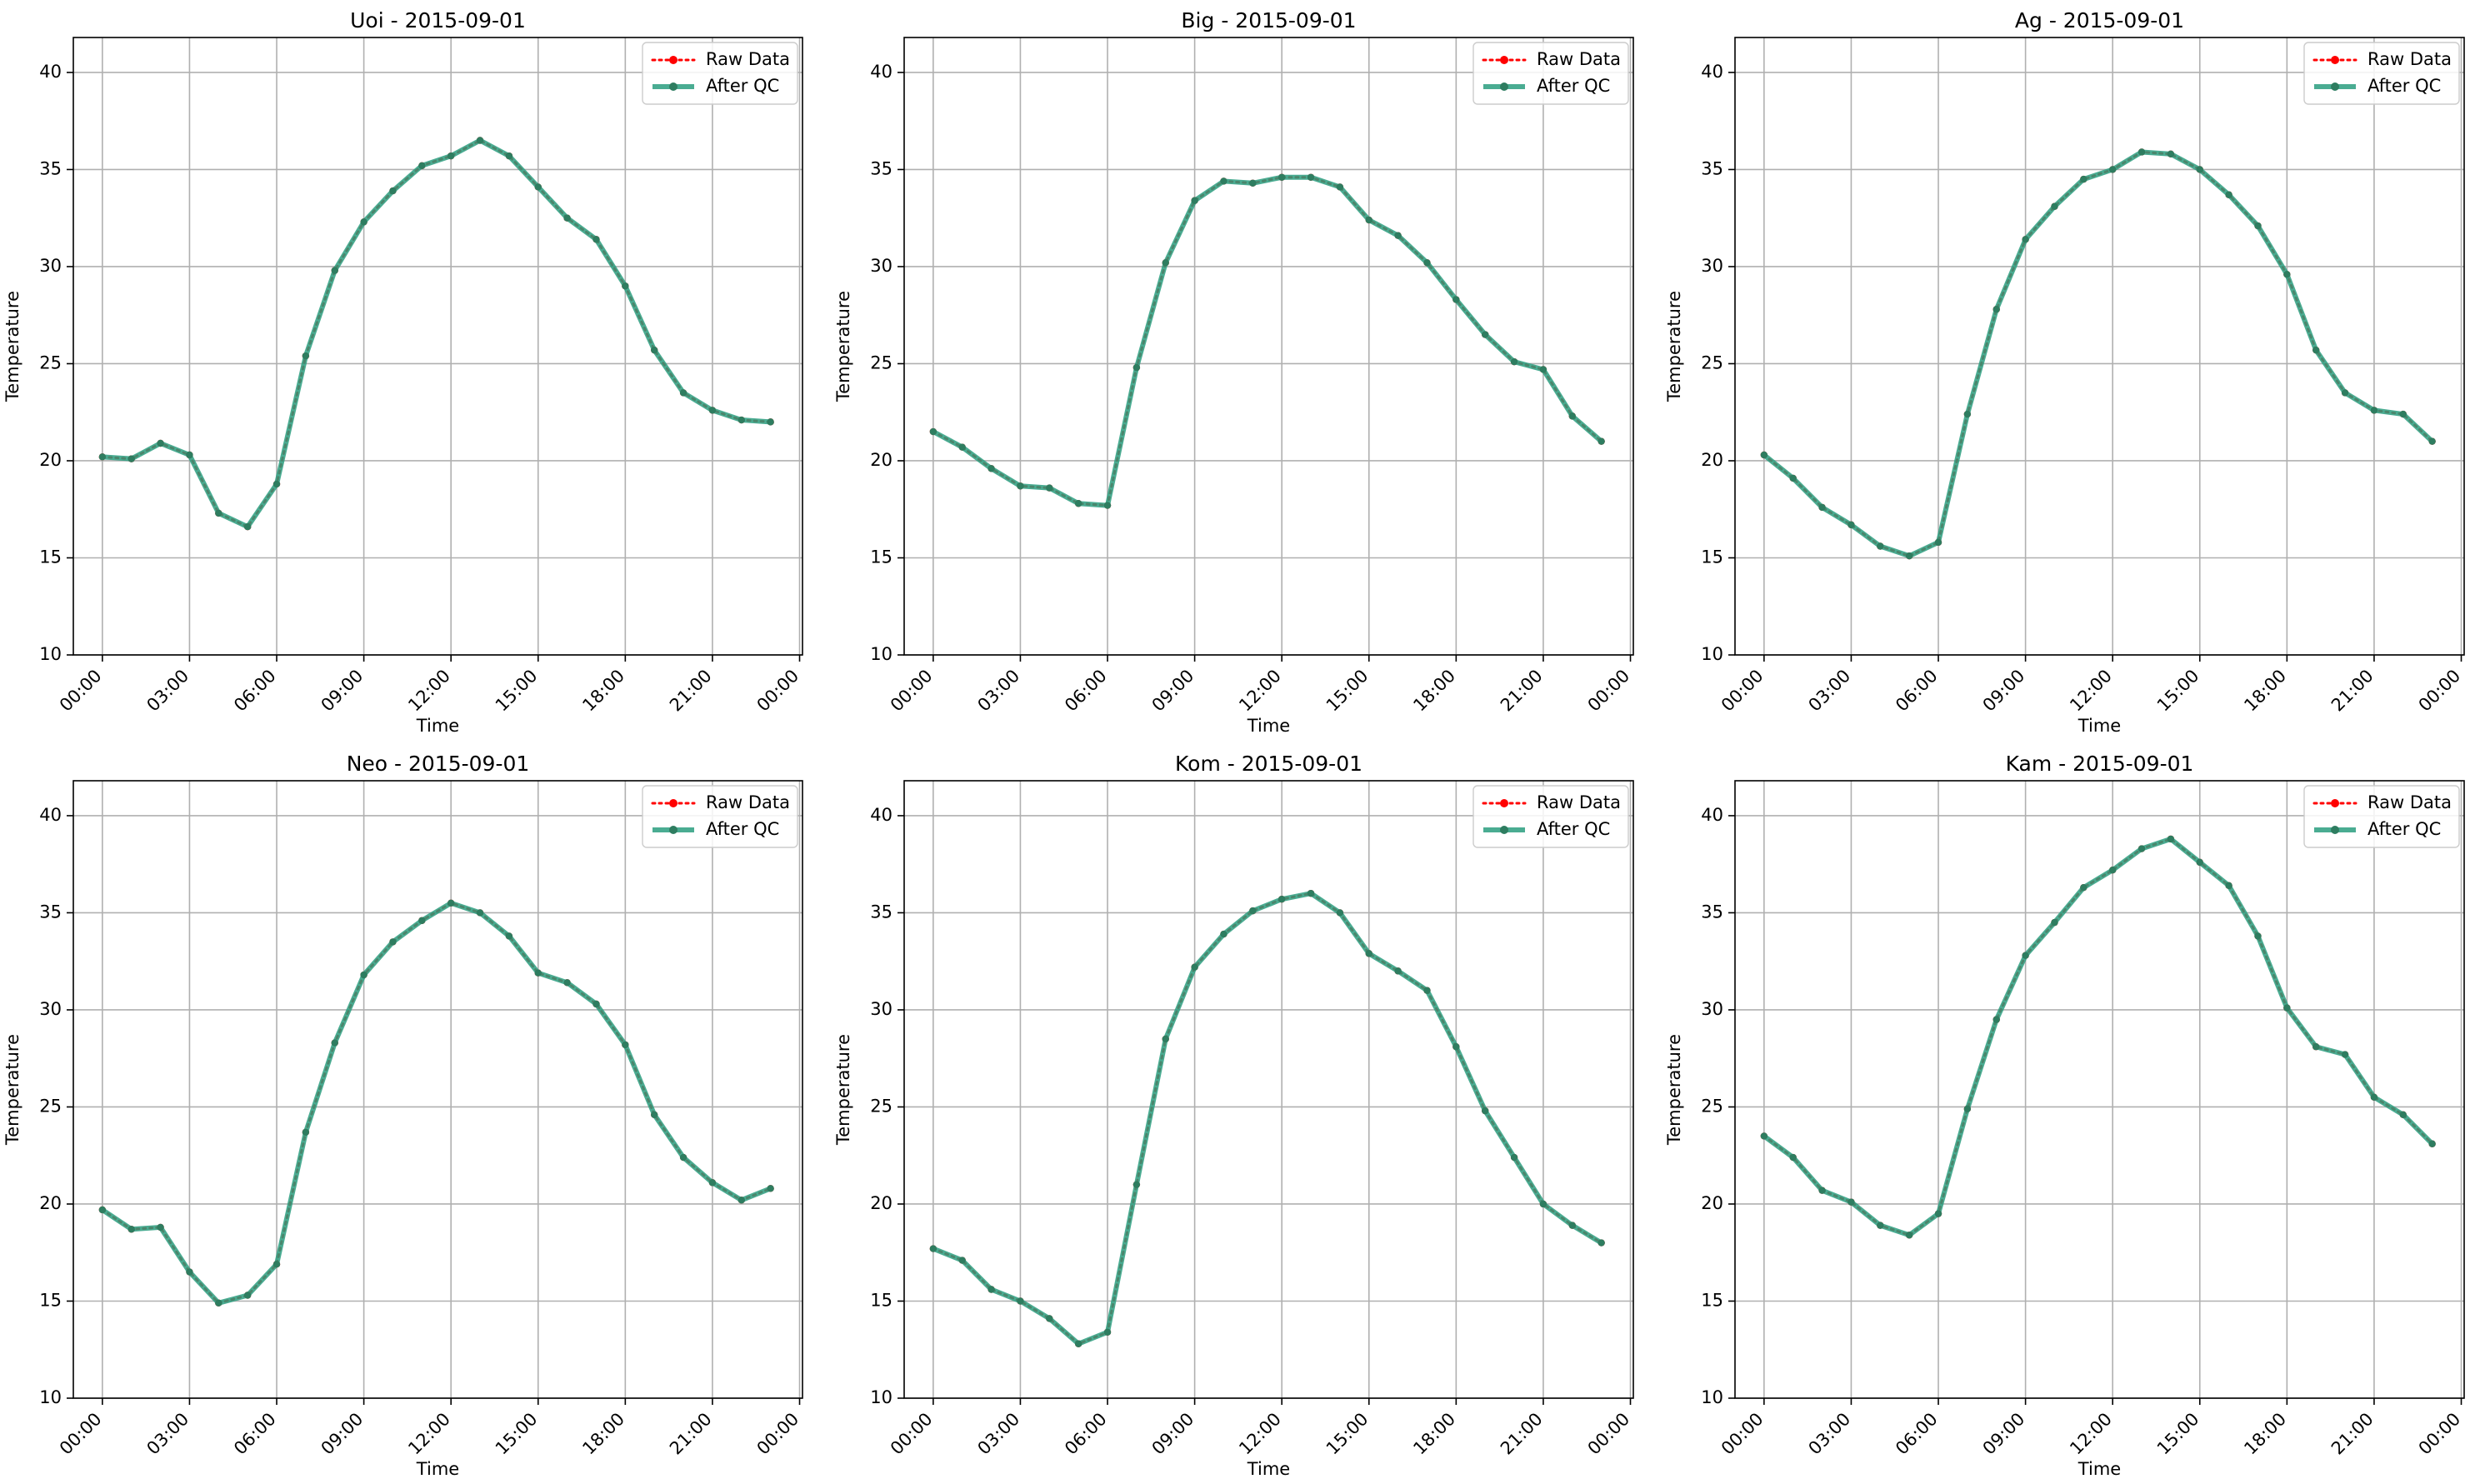 Image resolution: width=2485 pixels, height=1484 pixels. What do you see at coordinates (1712, 1203) in the screenshot?
I see `y-tick-label: 20` at bounding box center [1712, 1203].